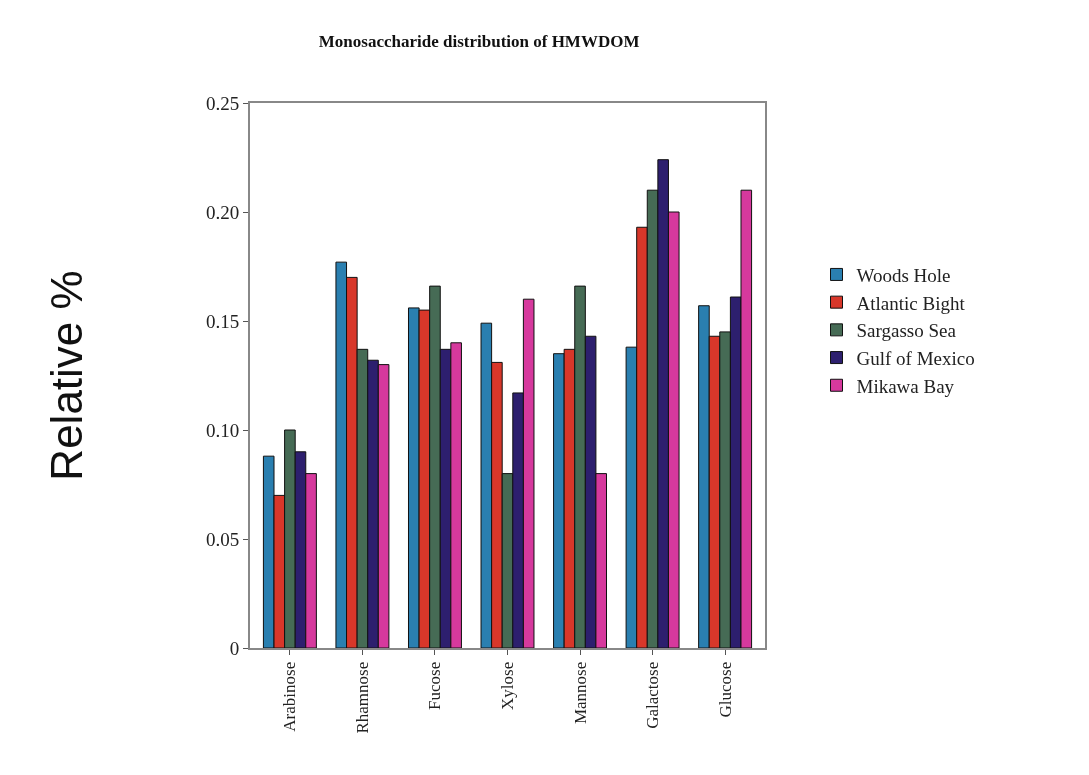 This screenshot has width=1089, height=775. I want to click on x-tick-label: Mannose, so click(580, 693).